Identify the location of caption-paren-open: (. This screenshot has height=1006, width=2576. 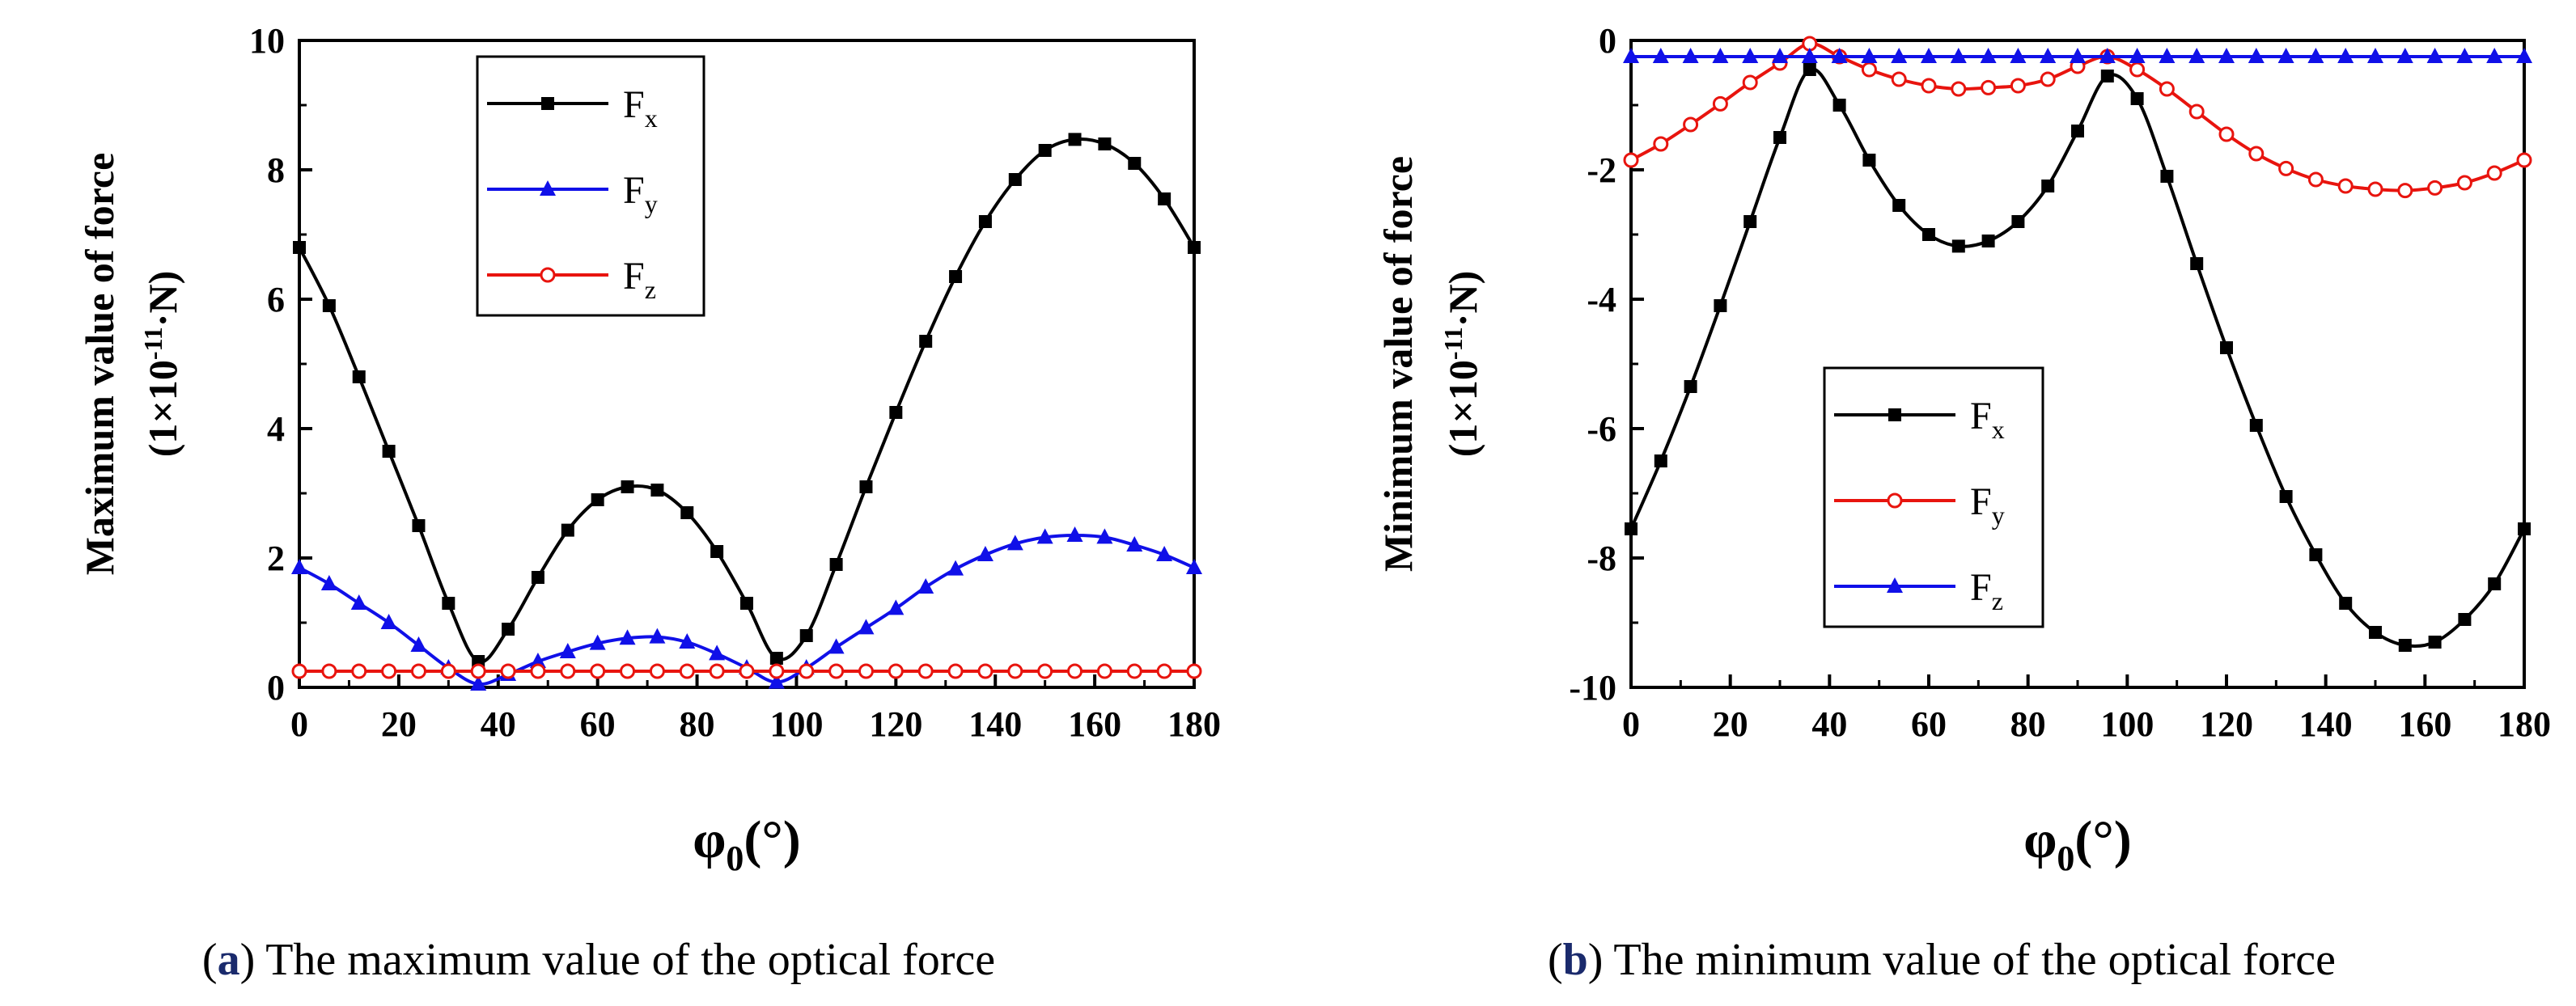
(1555, 960).